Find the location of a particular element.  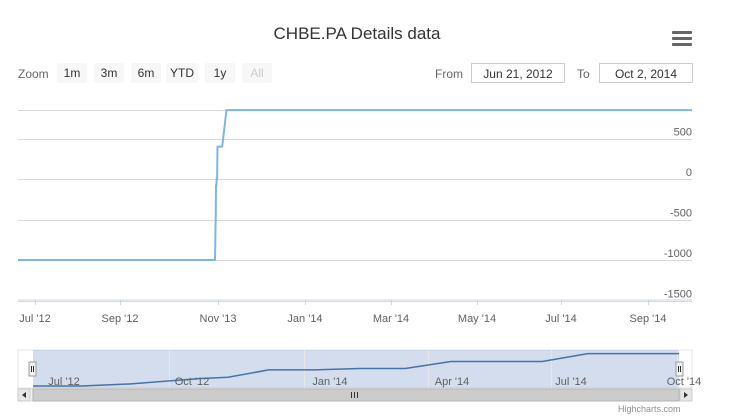

navigator-tick-label: Jul '12 is located at coordinates (63, 382).